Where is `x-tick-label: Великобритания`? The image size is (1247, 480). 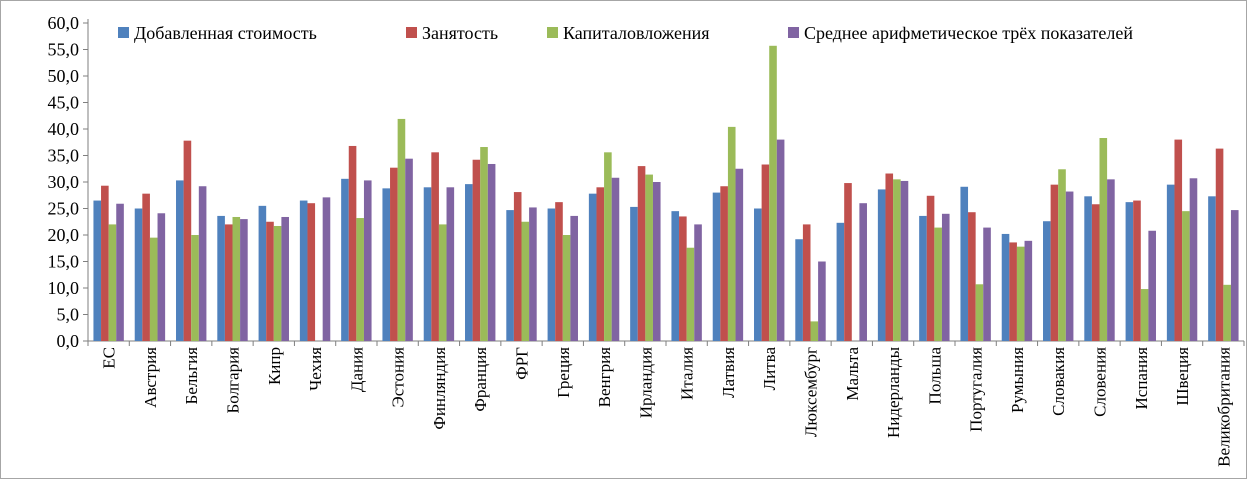 x-tick-label: Великобритания is located at coordinates (1223, 407).